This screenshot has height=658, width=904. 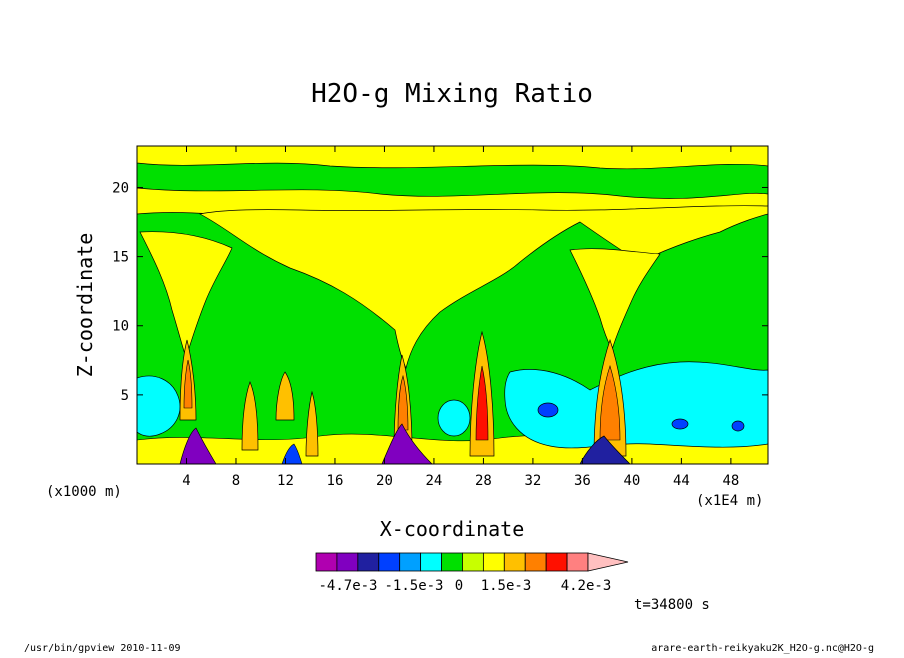 What do you see at coordinates (188, 384) in the screenshot?
I see `plume-1-core` at bounding box center [188, 384].